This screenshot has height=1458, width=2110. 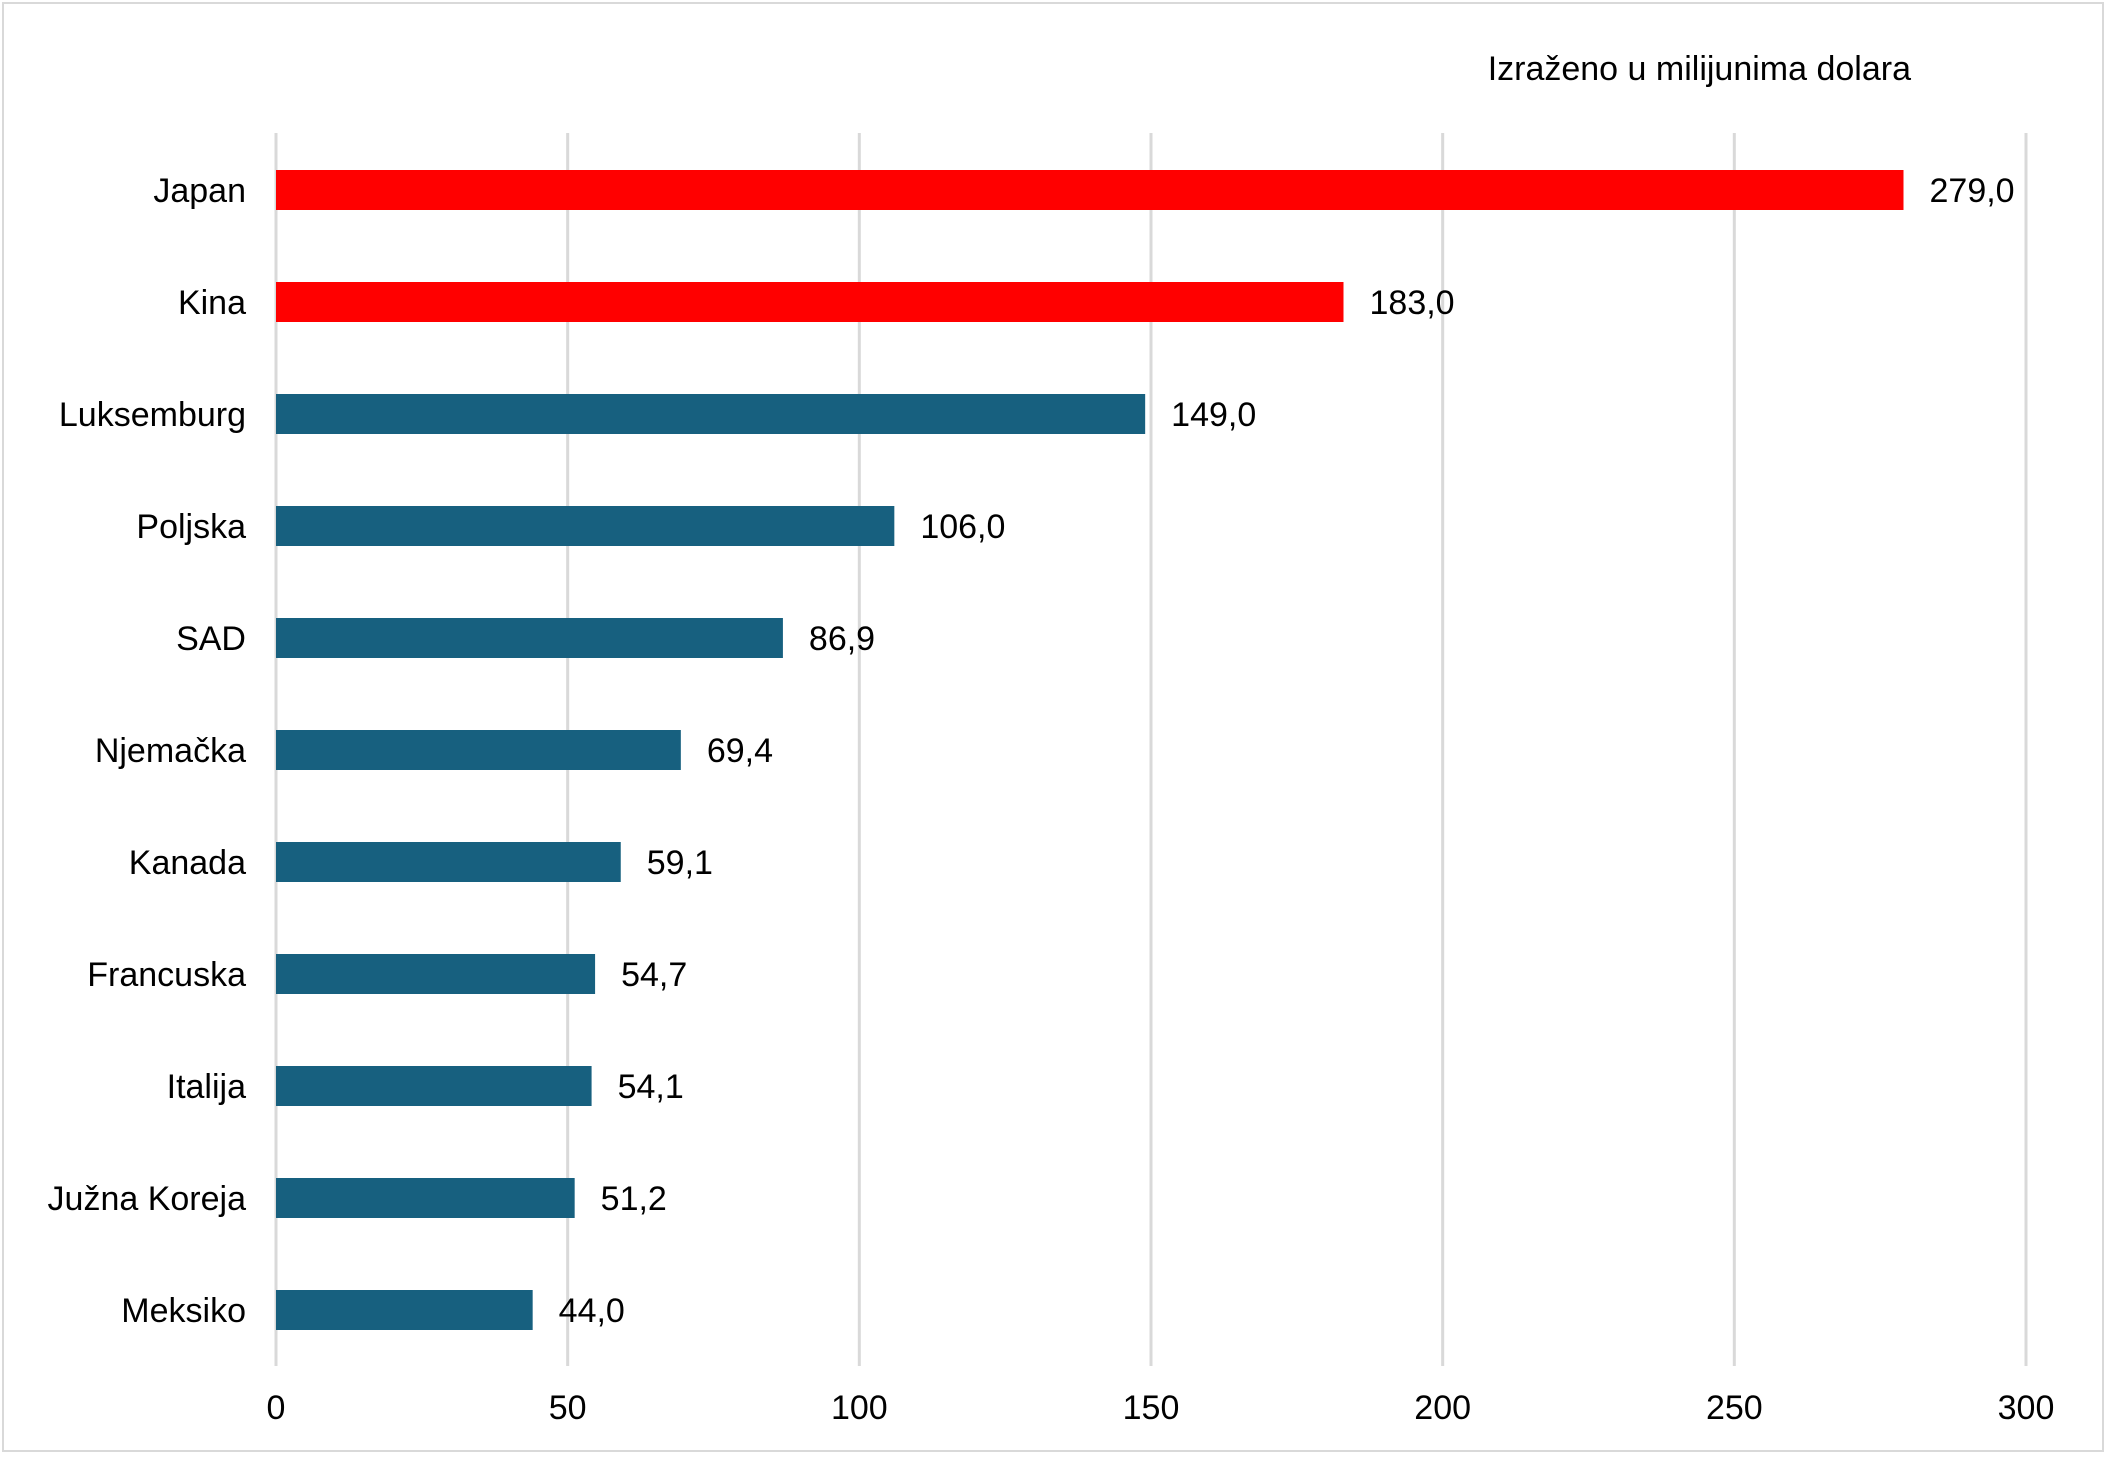 What do you see at coordinates (859, 1408) in the screenshot?
I see `x-tick-label: 100` at bounding box center [859, 1408].